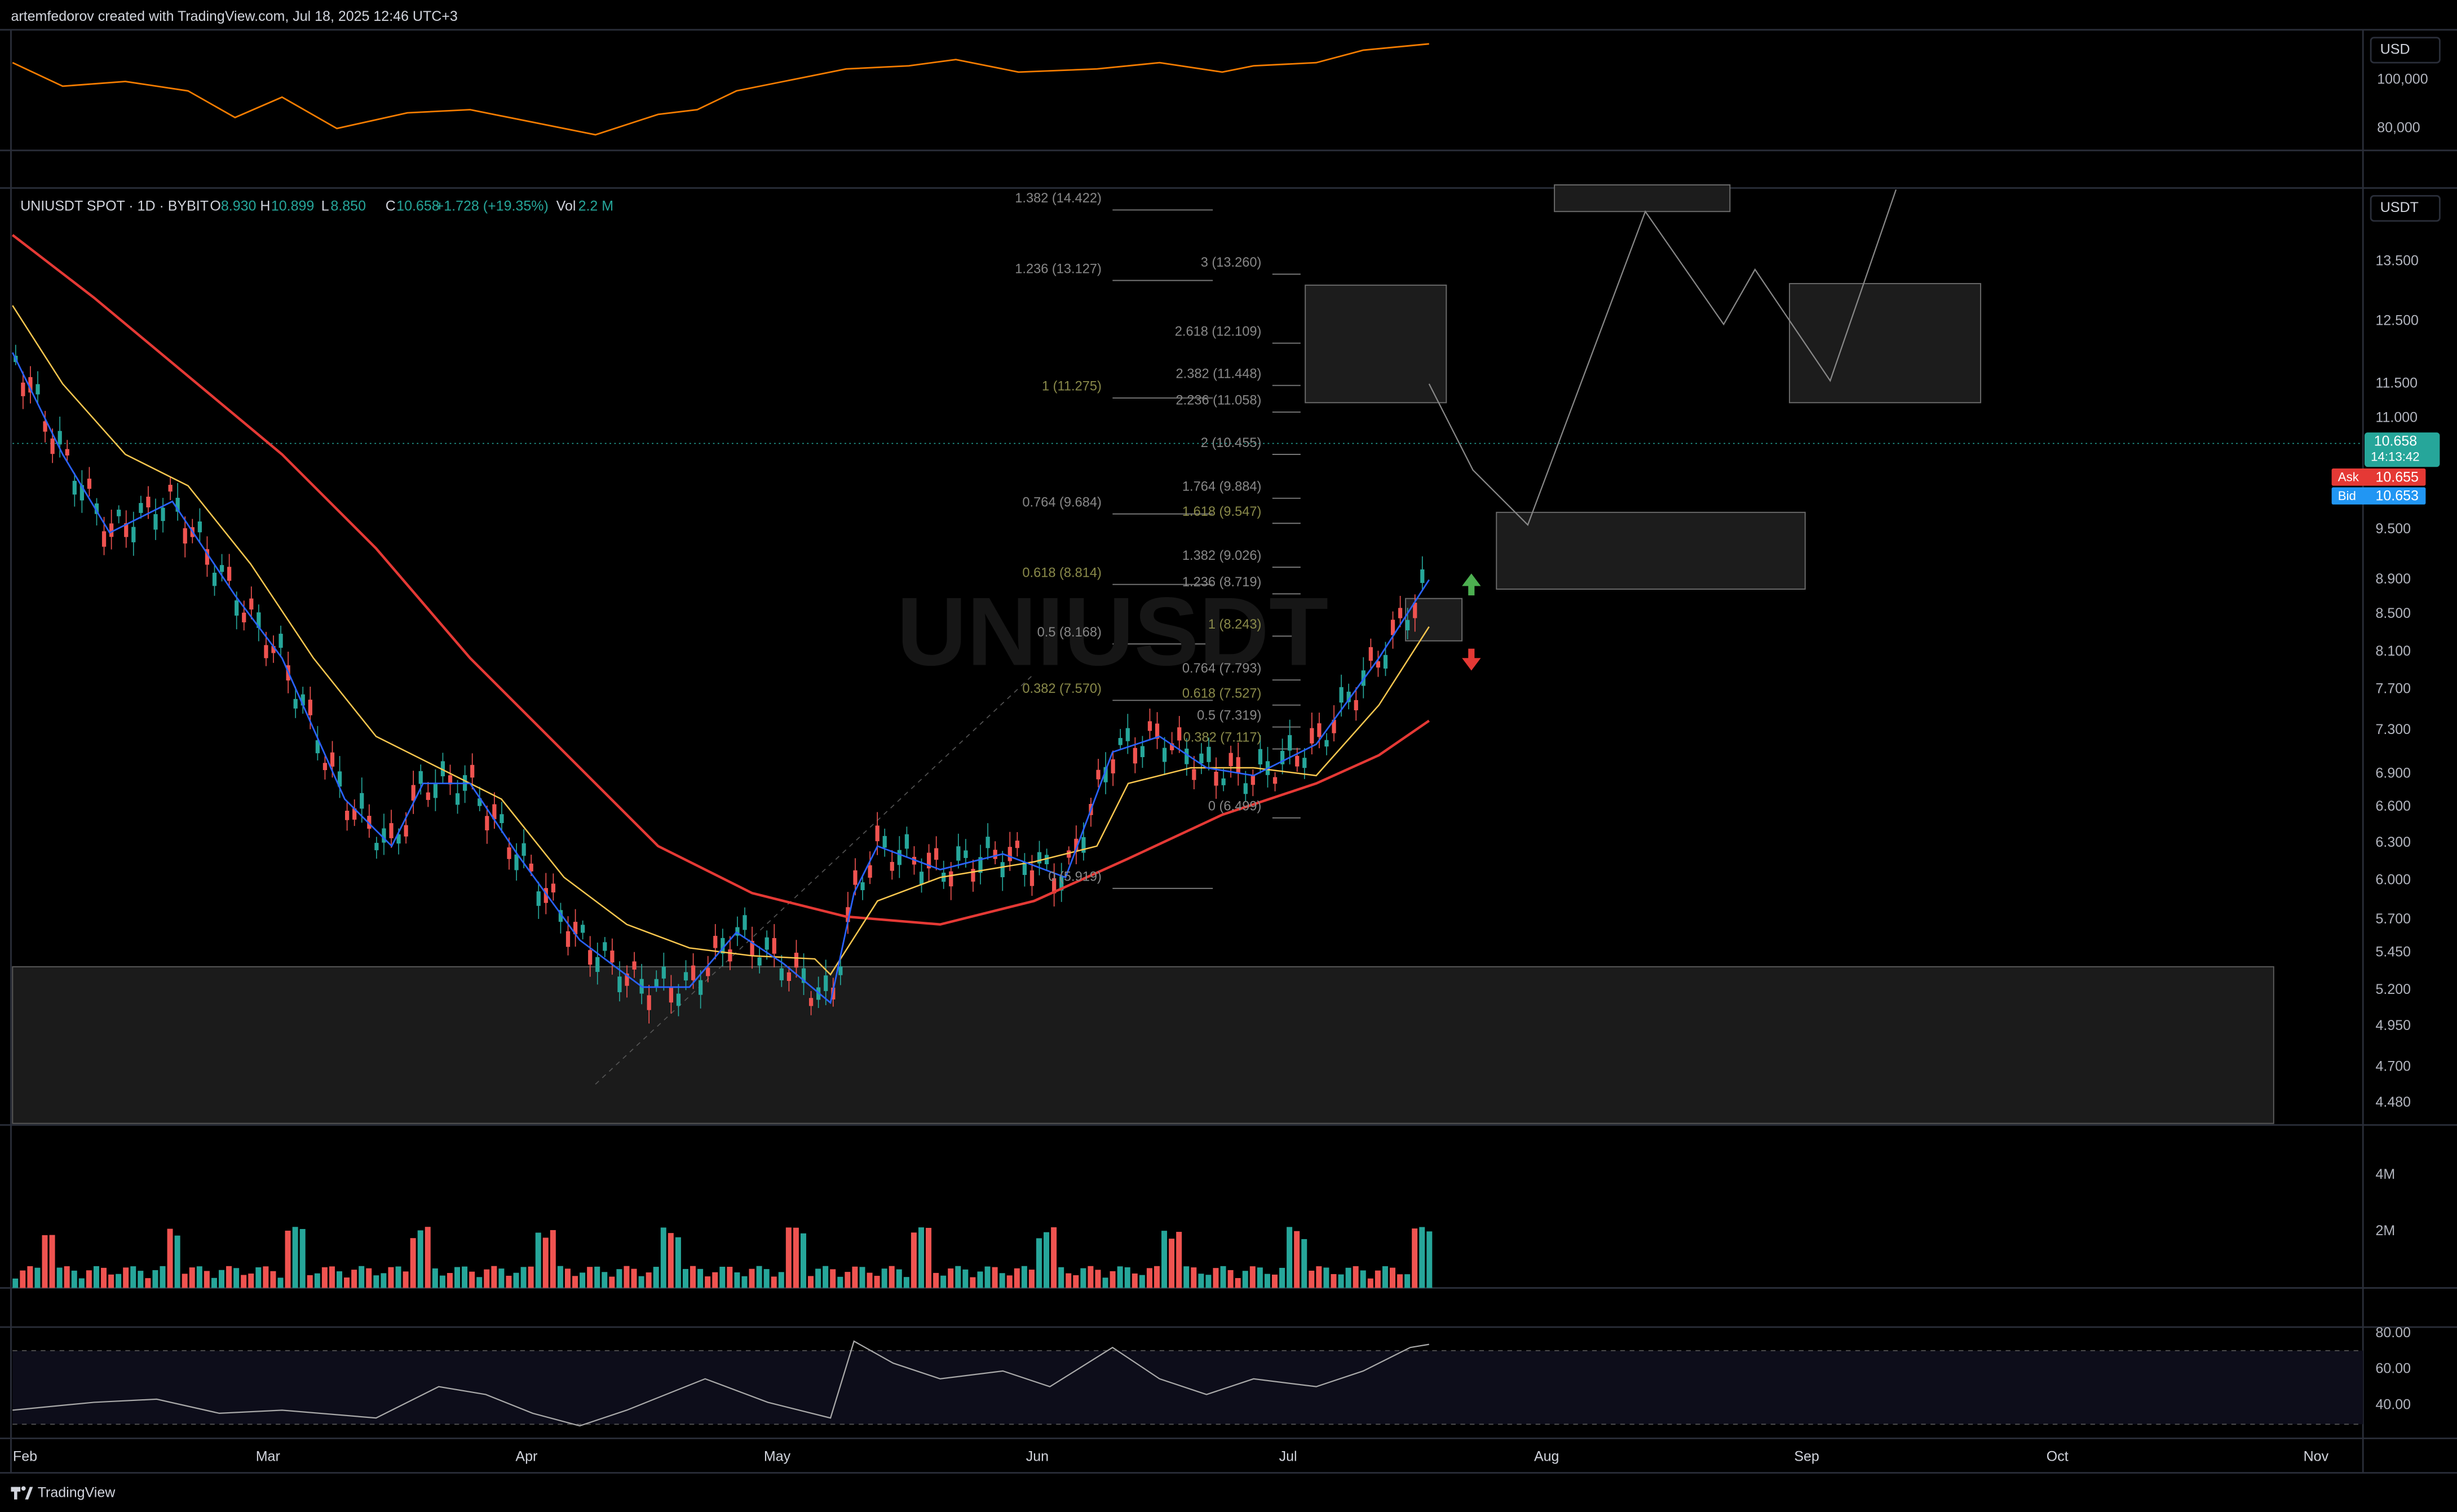  Describe the element at coordinates (493, 206) in the screenshot. I see `change: +1.728 (+19.35%)` at that location.